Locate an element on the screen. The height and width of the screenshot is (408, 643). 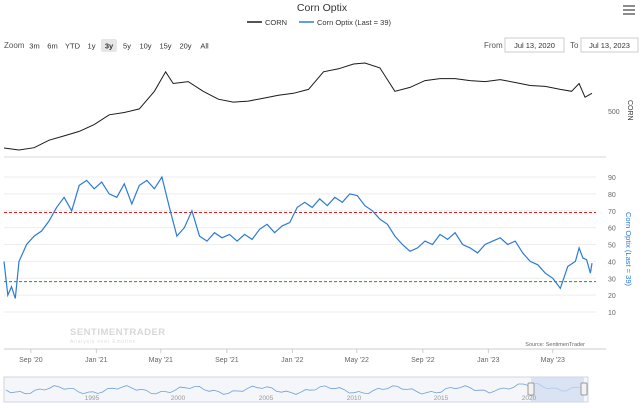
zoom-button-all is located at coordinates (204, 45).